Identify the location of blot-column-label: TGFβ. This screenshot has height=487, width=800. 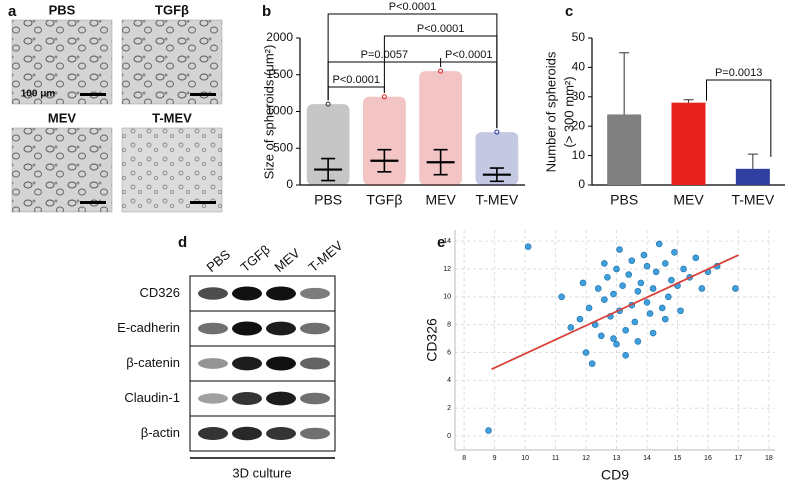
(254, 258).